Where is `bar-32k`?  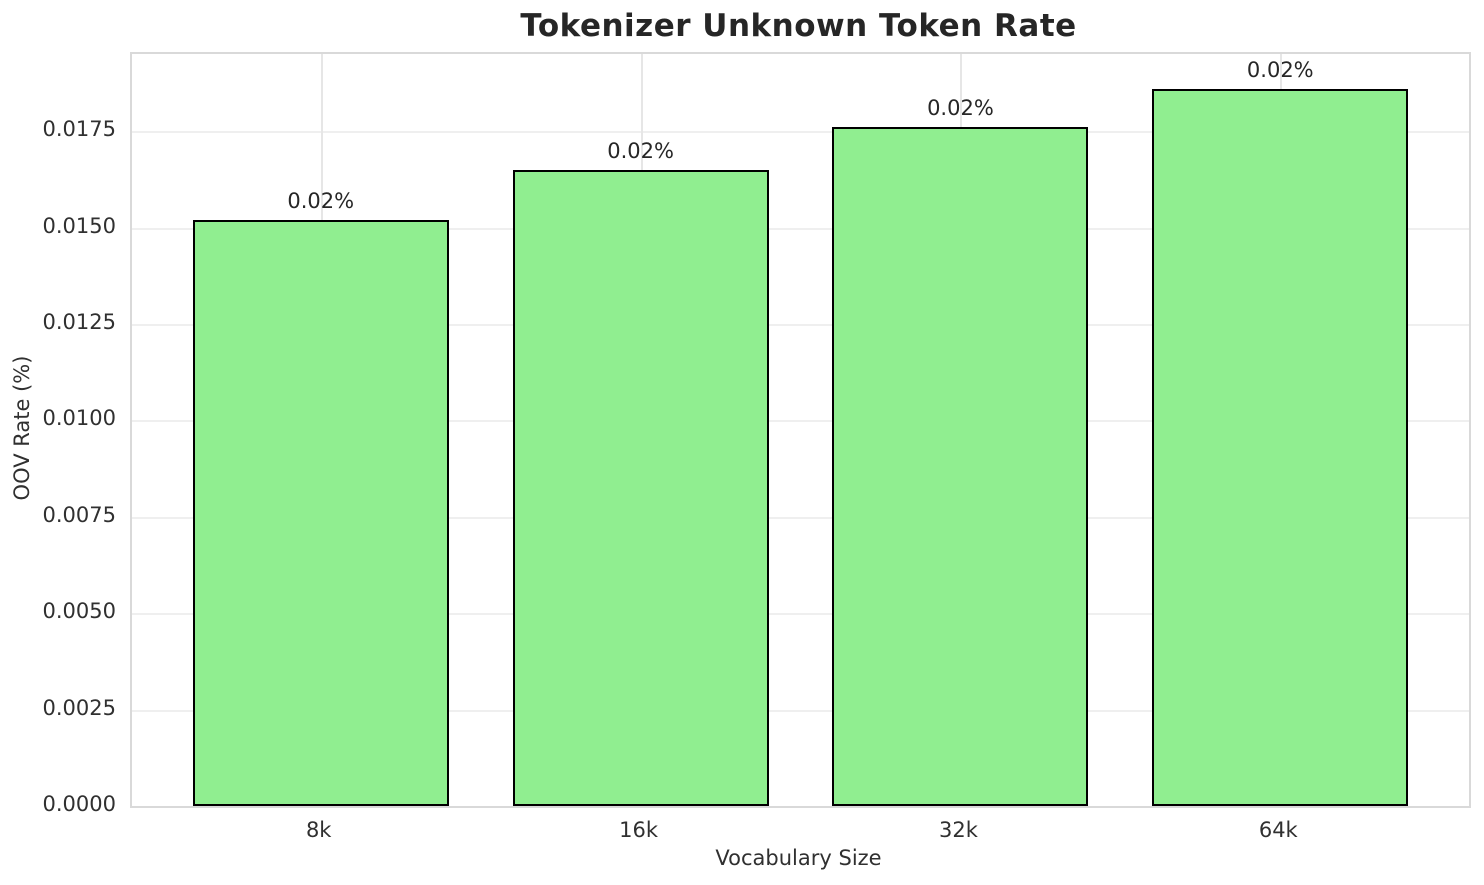 bar-32k is located at coordinates (960, 466).